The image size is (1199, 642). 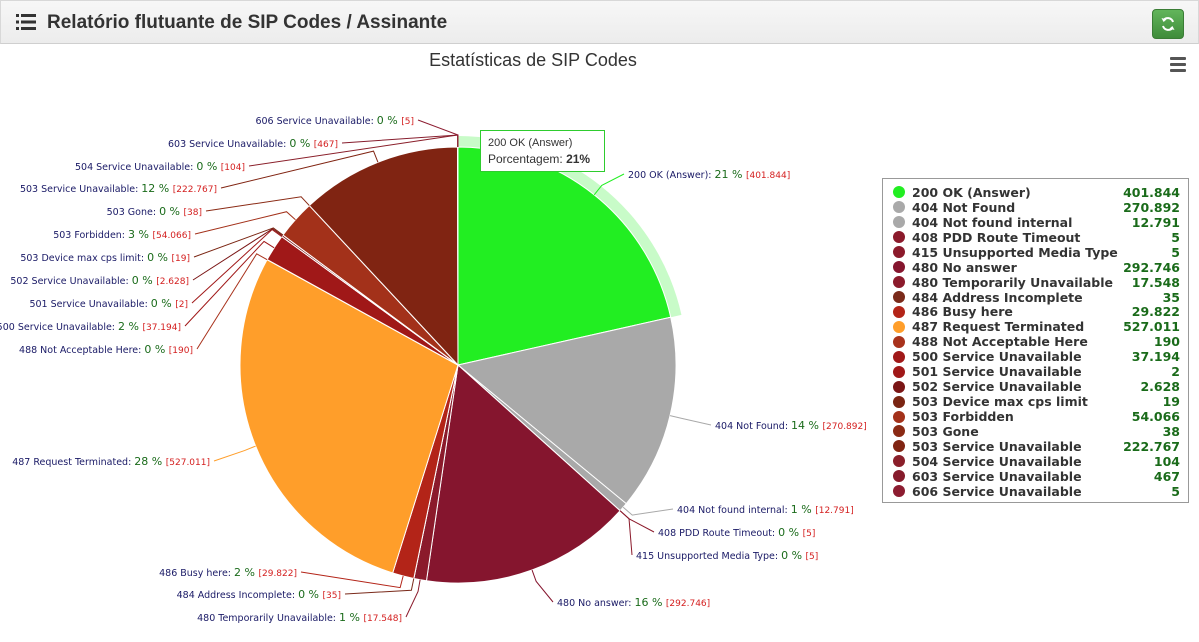 What do you see at coordinates (765, 509) in the screenshot?
I see `data-label-404-not-found-internal: 404 Not found internal: 1 % [12.791]` at bounding box center [765, 509].